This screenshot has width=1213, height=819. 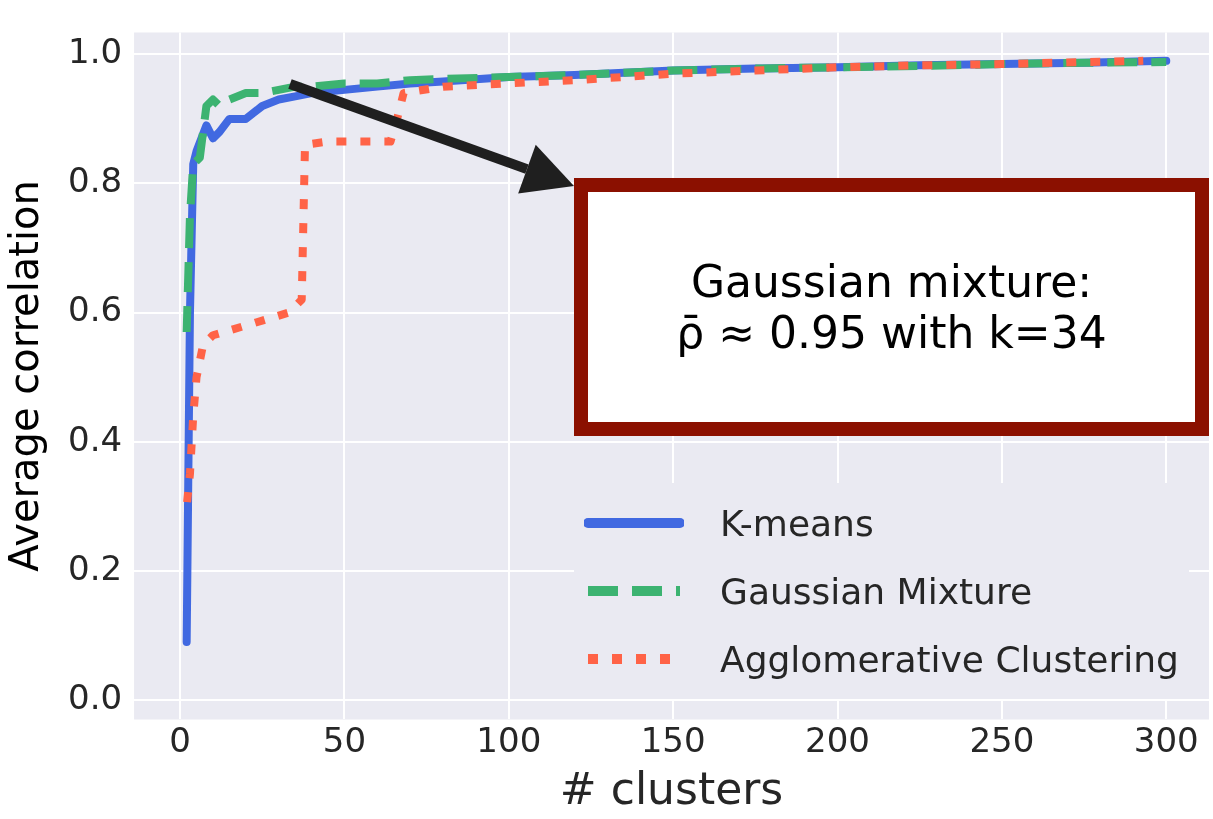 What do you see at coordinates (837, 739) in the screenshot?
I see `x-tick-label: 200` at bounding box center [837, 739].